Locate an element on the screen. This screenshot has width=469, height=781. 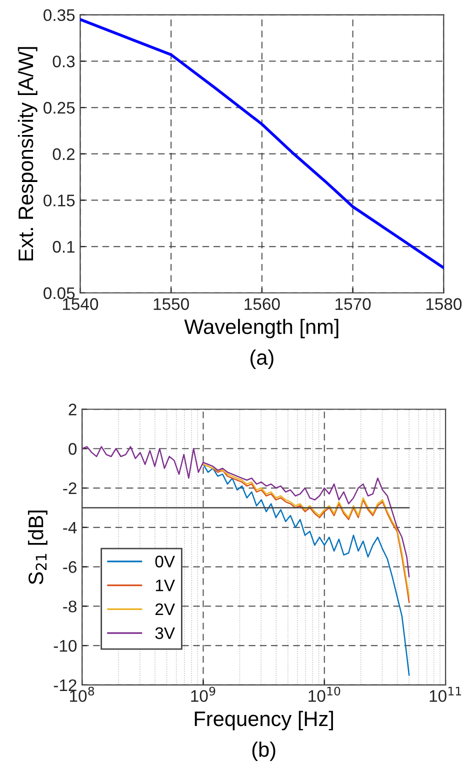
y-tick-label: -10 is located at coordinates (65, 646).